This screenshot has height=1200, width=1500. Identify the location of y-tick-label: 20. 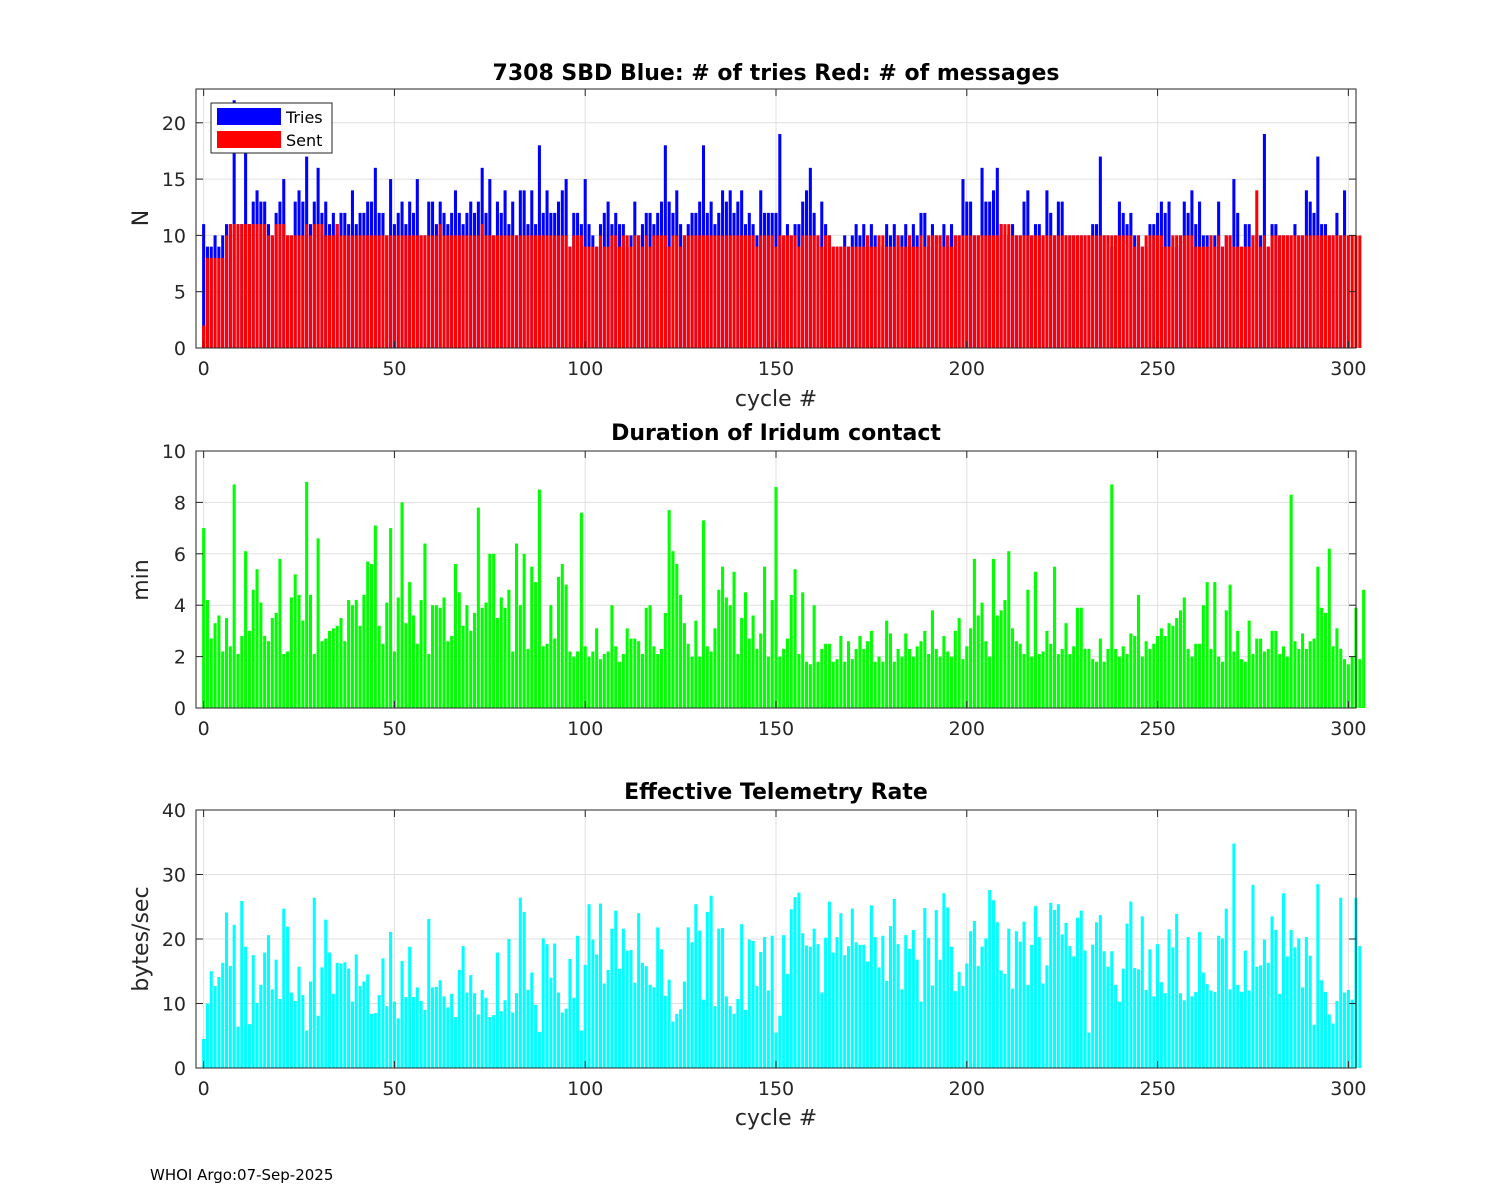
(174, 940).